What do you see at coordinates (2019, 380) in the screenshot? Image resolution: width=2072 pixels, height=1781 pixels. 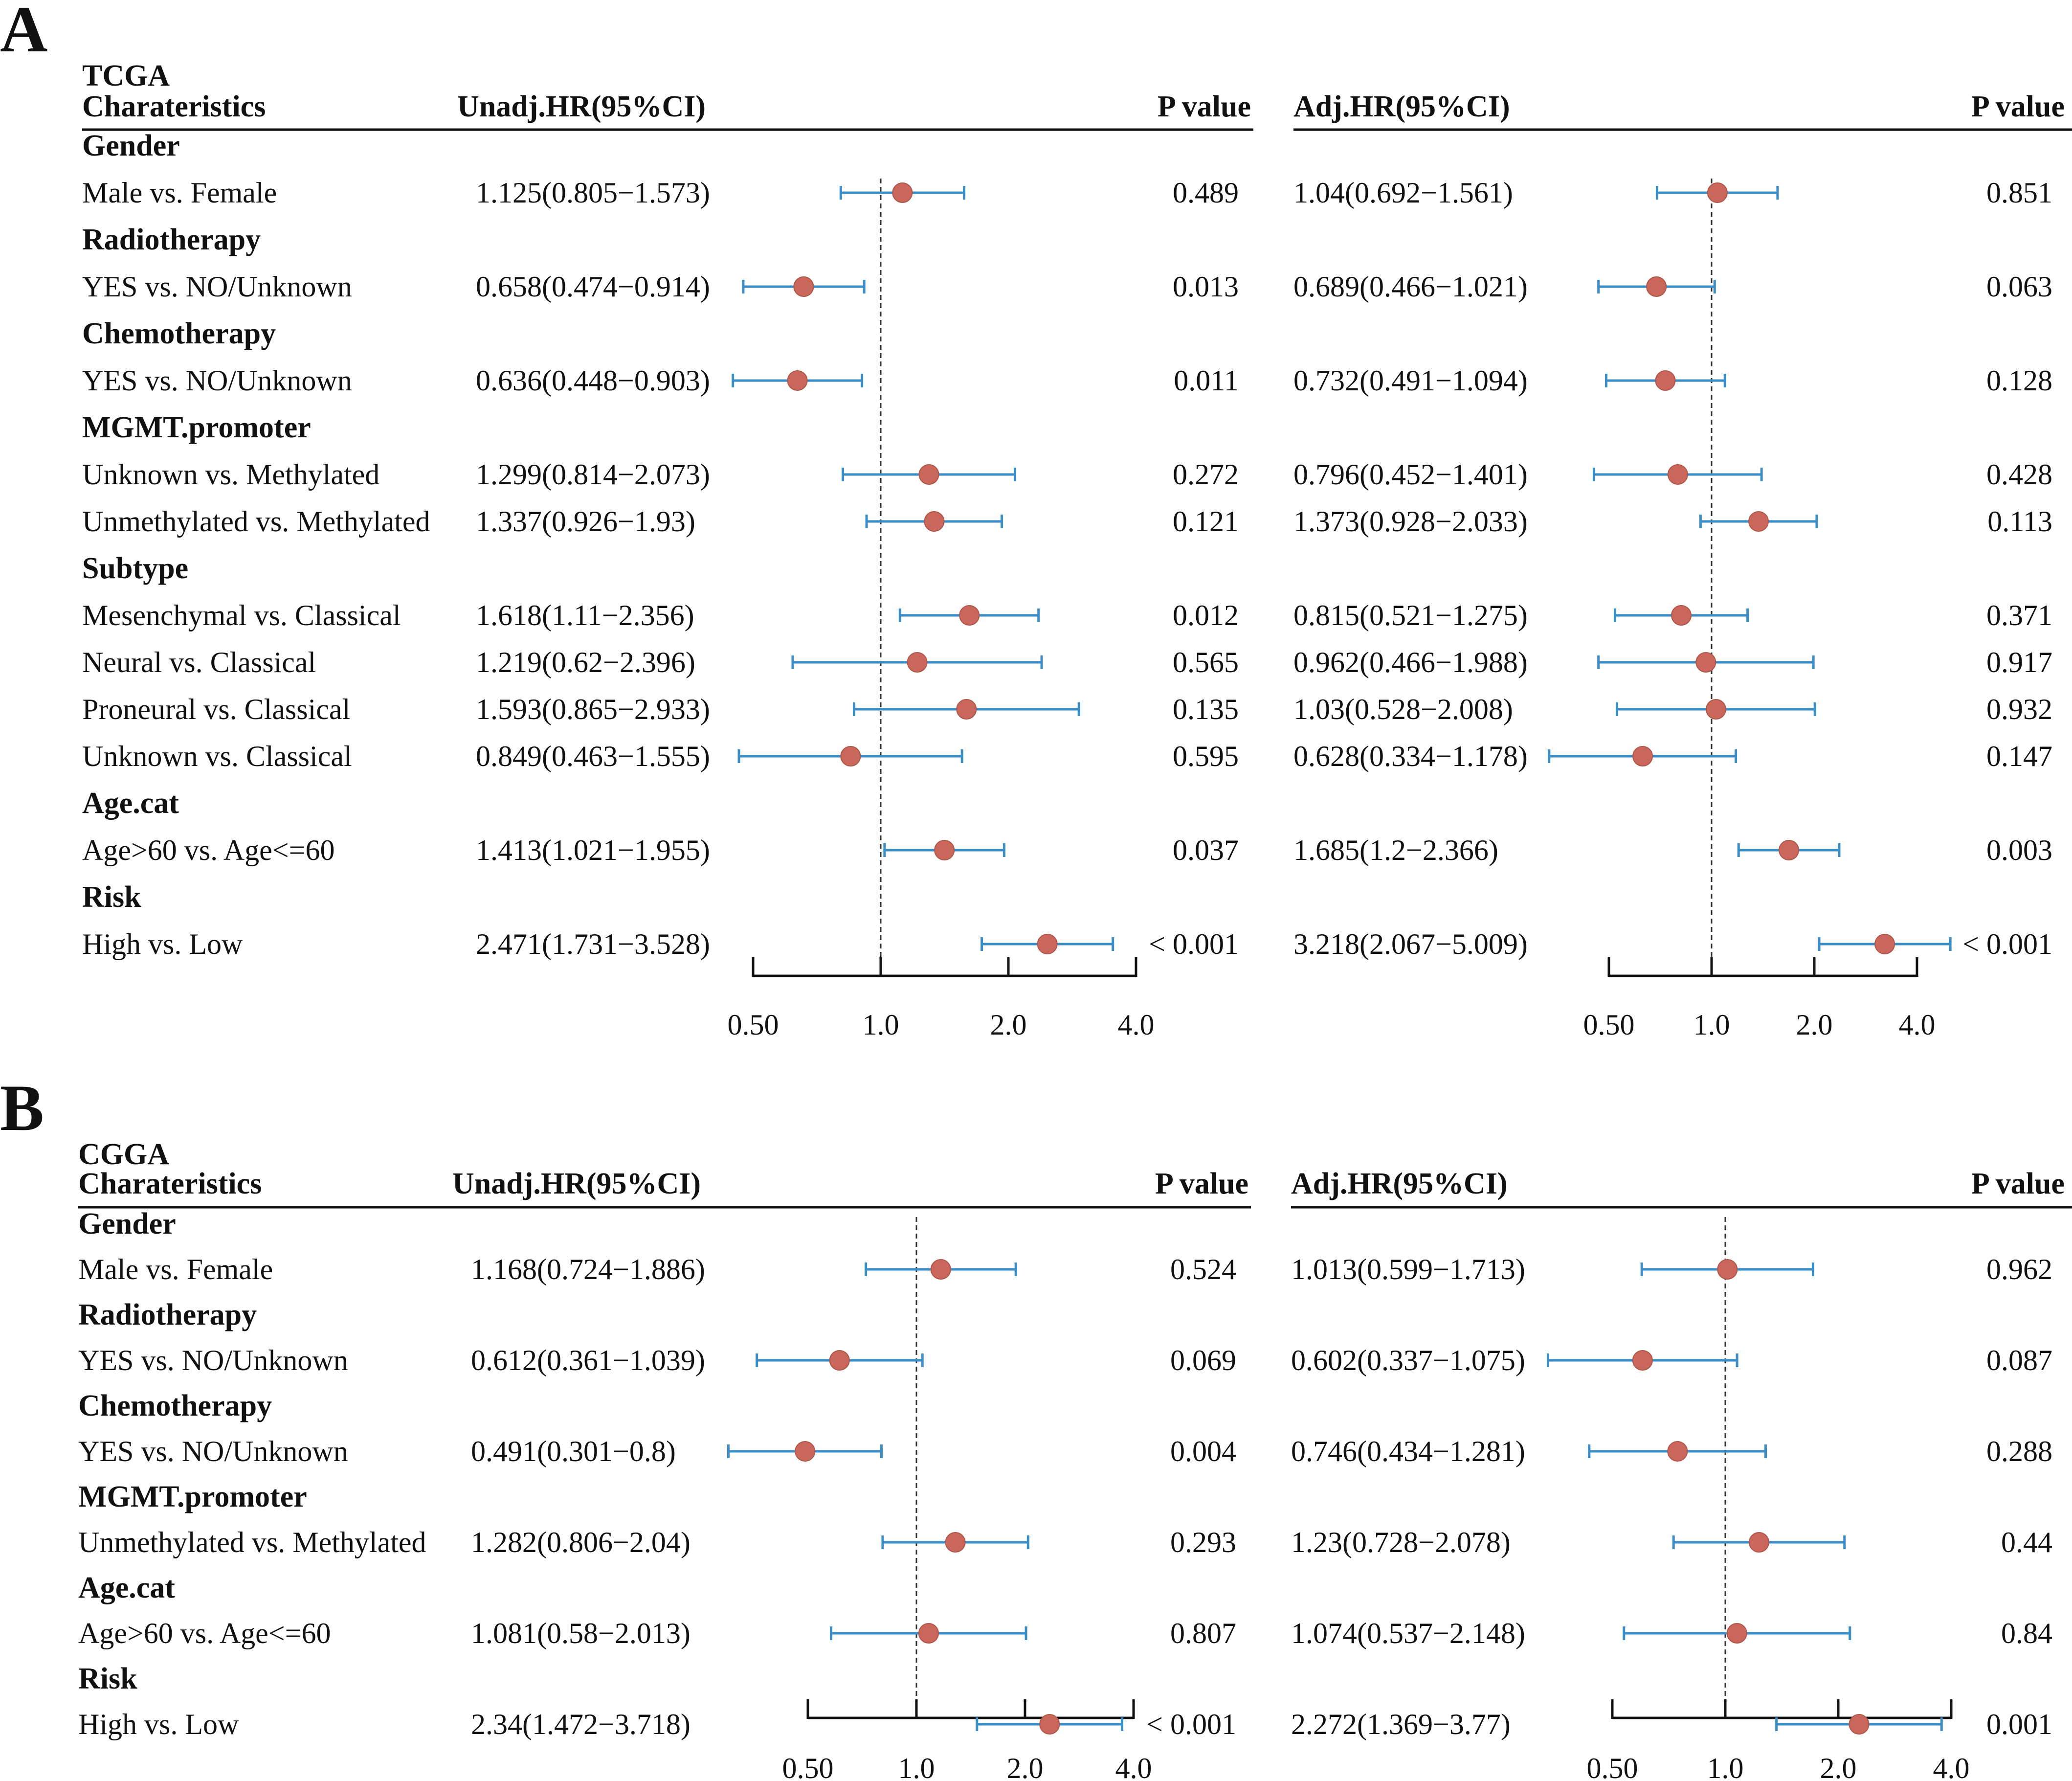 I see `adj-pvalue: 0.128` at bounding box center [2019, 380].